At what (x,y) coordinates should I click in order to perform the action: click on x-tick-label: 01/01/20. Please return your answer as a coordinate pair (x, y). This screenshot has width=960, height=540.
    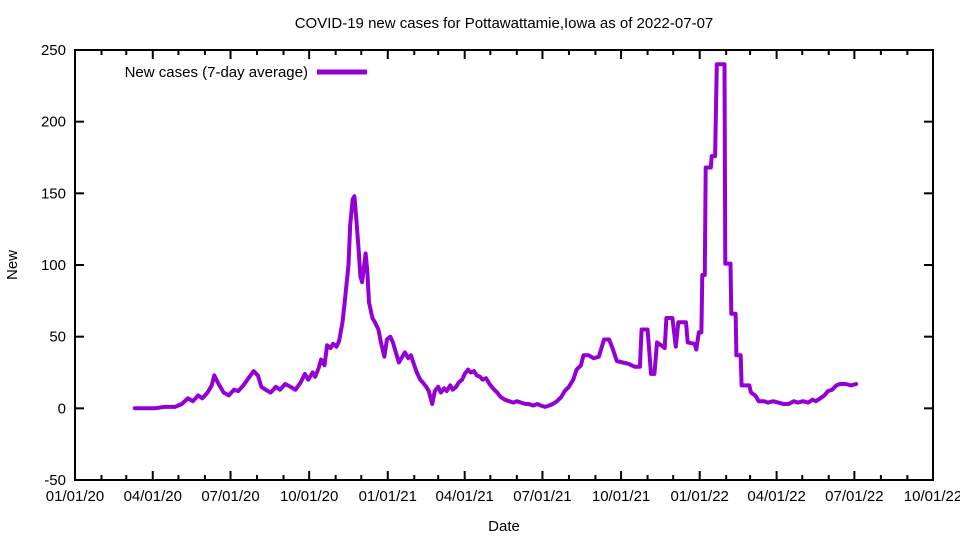
    Looking at the image, I should click on (75, 496).